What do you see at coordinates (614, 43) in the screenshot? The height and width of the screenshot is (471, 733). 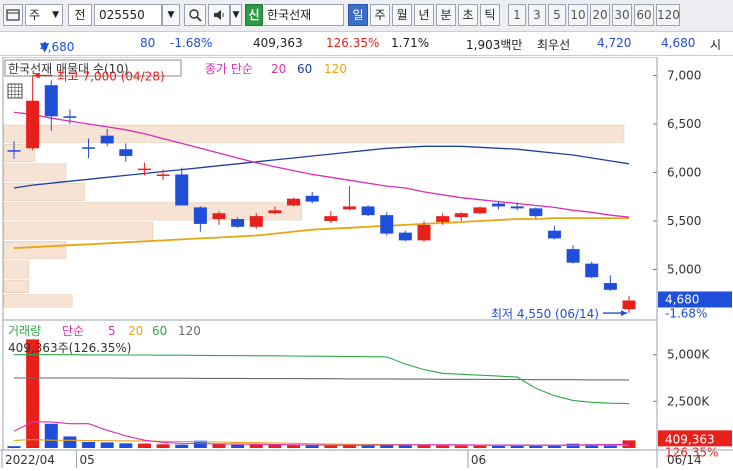 I see `best-ask-value: 4,720` at bounding box center [614, 43].